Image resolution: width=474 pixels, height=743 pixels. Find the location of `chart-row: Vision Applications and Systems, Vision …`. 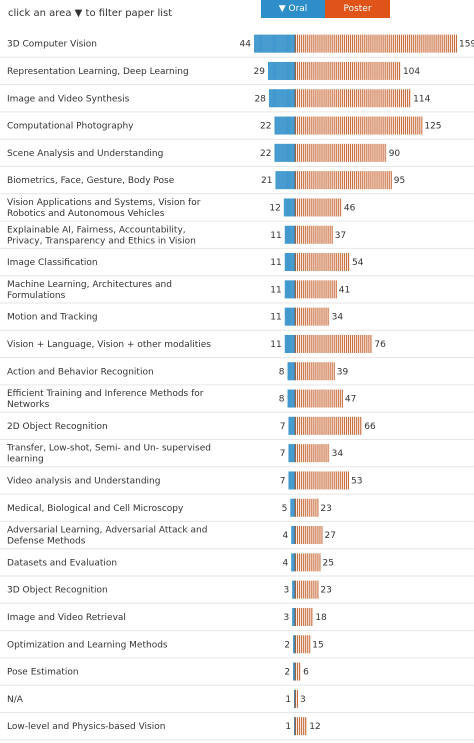

chart-row: Vision Applications and Systems, Vision … is located at coordinates (237, 210).